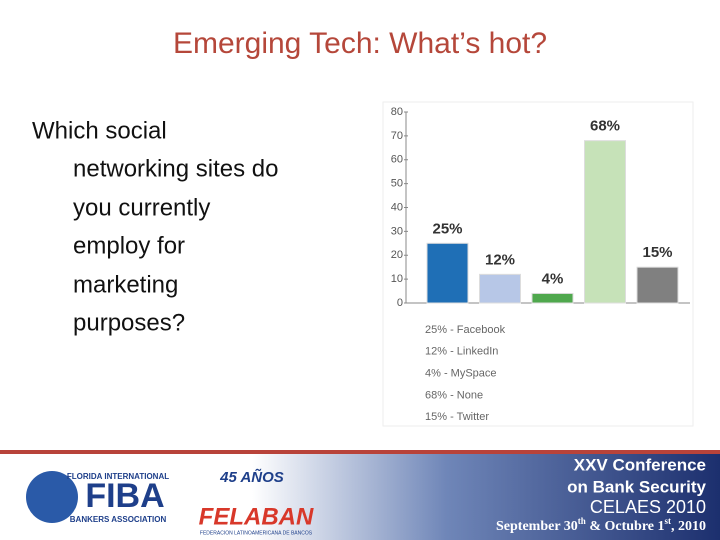 Image resolution: width=720 pixels, height=540 pixels. I want to click on logo-text: FIBA, so click(124, 496).